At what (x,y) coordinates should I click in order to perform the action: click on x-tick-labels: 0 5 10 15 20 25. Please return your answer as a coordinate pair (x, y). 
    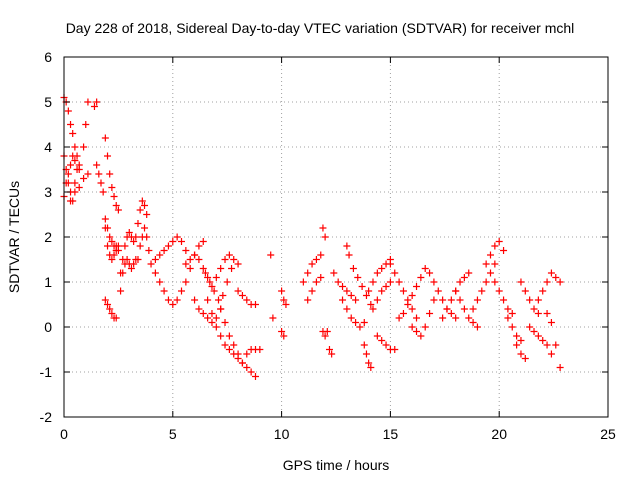
    Looking at the image, I should click on (338, 434).